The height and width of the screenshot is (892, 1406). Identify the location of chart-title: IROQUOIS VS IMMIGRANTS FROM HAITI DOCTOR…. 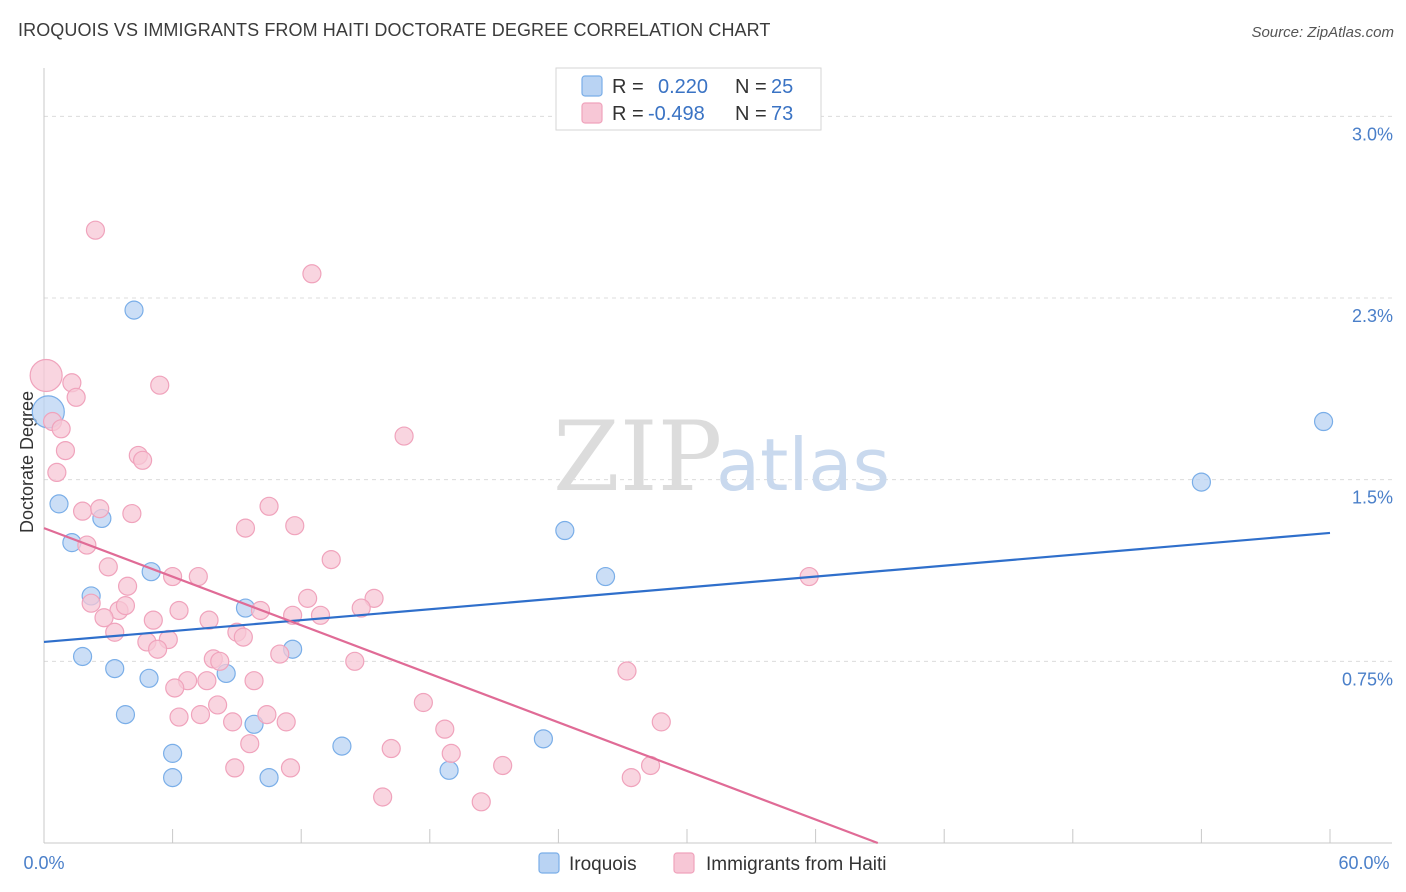
(394, 30).